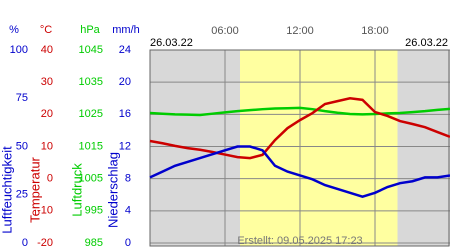  I want to click on axis-title: Luftfeuchtigkeit, so click(7, 190).